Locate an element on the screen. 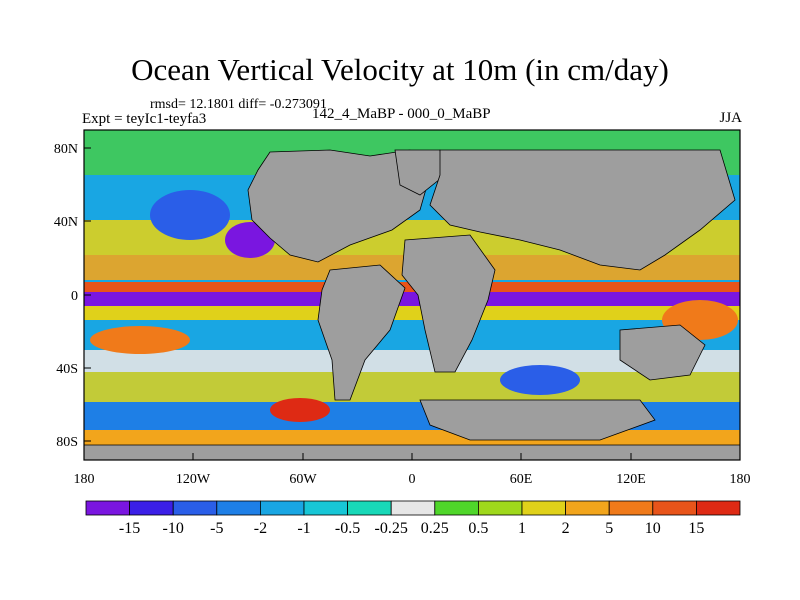  south-america is located at coordinates (361, 332).